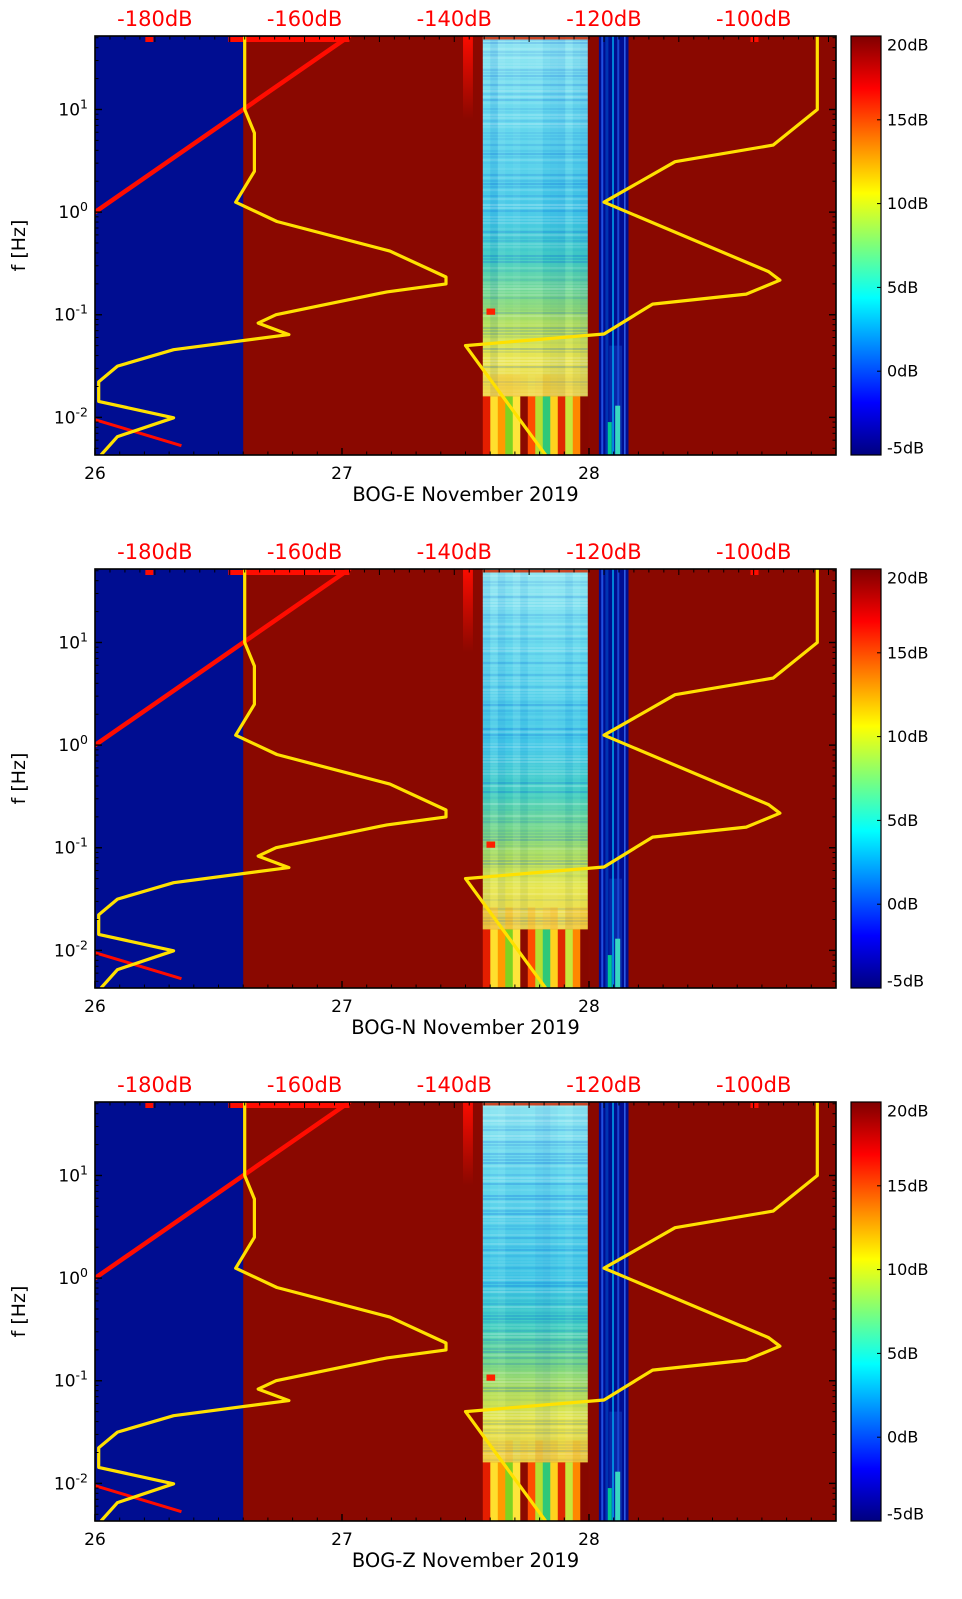  What do you see at coordinates (465, 1027) in the screenshot?
I see `panel-title: BOG-N November 2019` at bounding box center [465, 1027].